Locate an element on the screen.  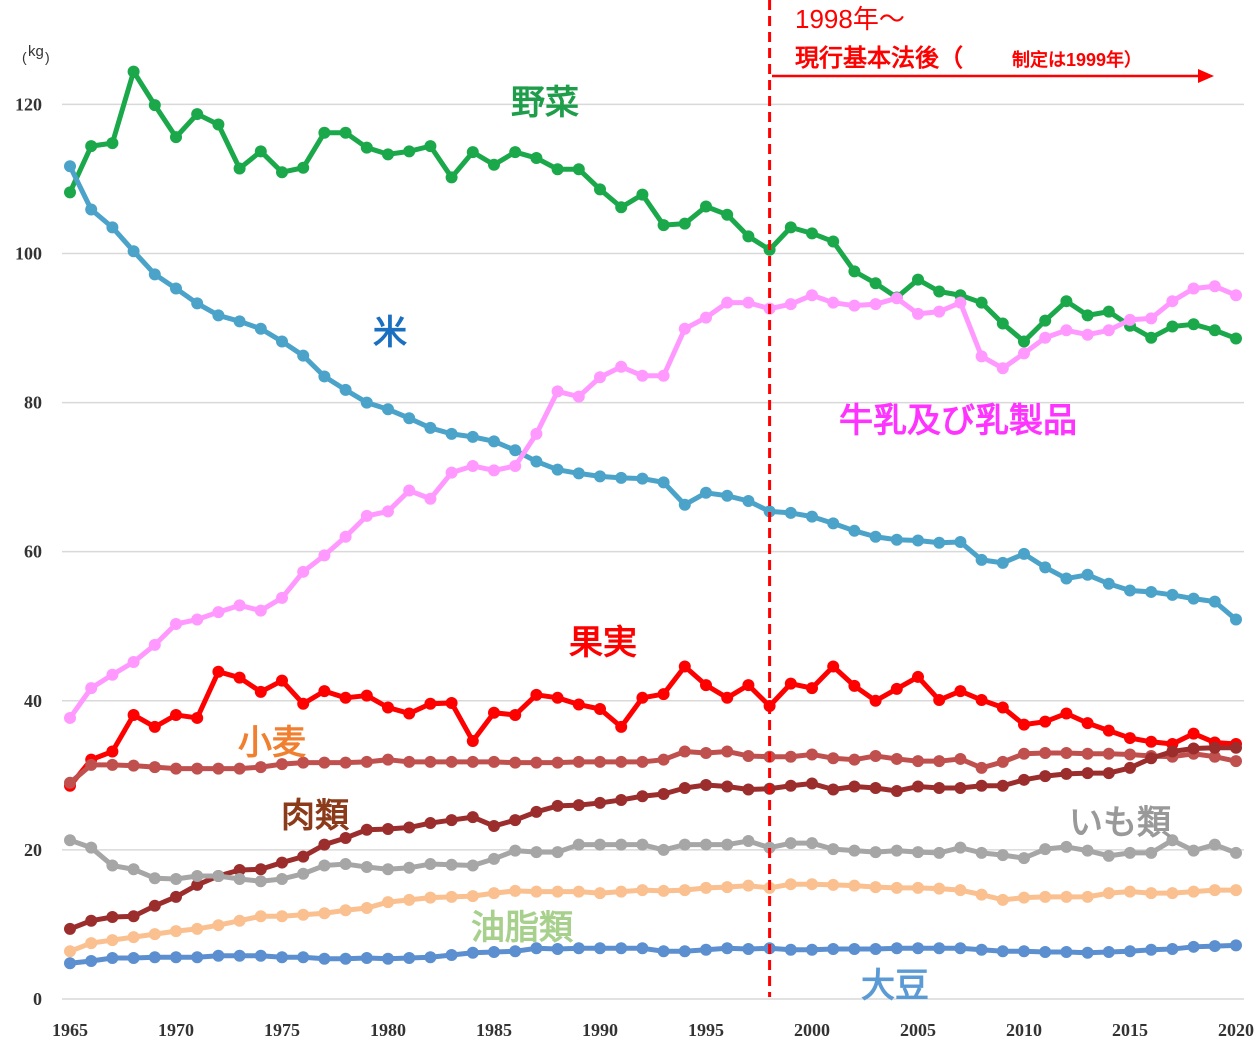
series-label: 小麦 is located at coordinates (272, 743).